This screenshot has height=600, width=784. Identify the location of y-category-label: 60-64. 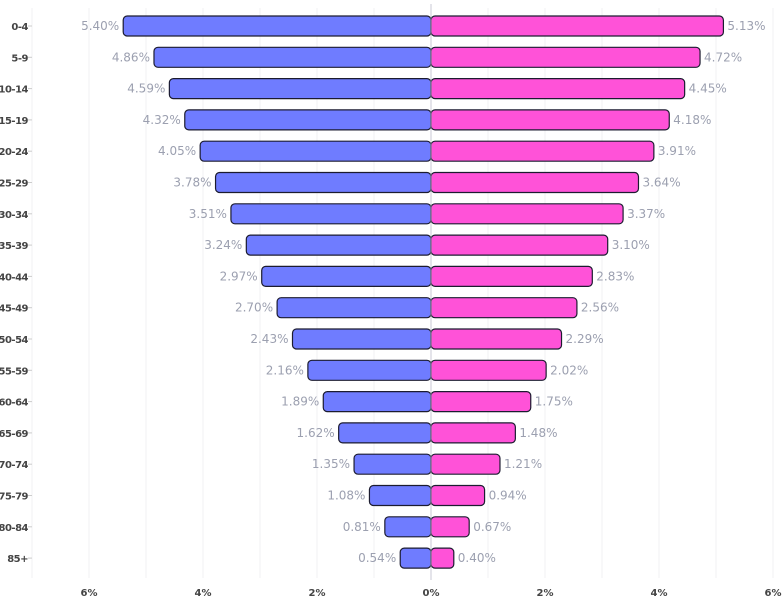
(14, 403).